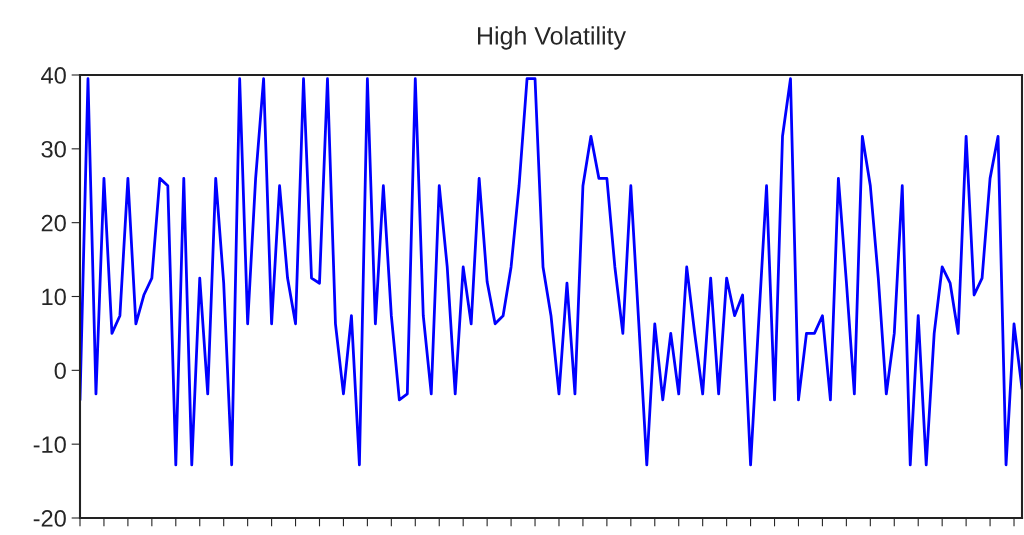 The width and height of the screenshot is (1024, 535). I want to click on y-tick-label: 30, so click(53, 149).